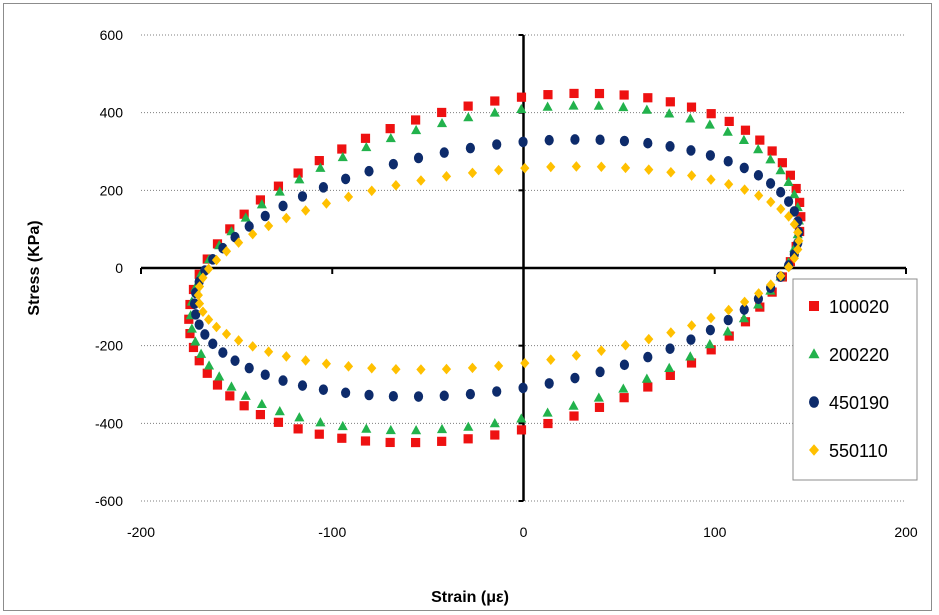  I want to click on legend-label: 200220, so click(859, 355).